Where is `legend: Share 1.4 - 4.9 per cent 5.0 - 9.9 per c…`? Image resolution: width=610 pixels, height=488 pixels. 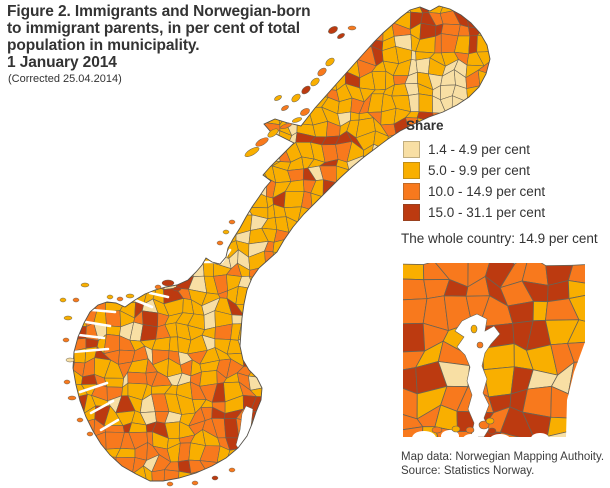
legend: Share 1.4 - 4.9 per cent 5.0 - 9.9 per c… is located at coordinates (499, 182).